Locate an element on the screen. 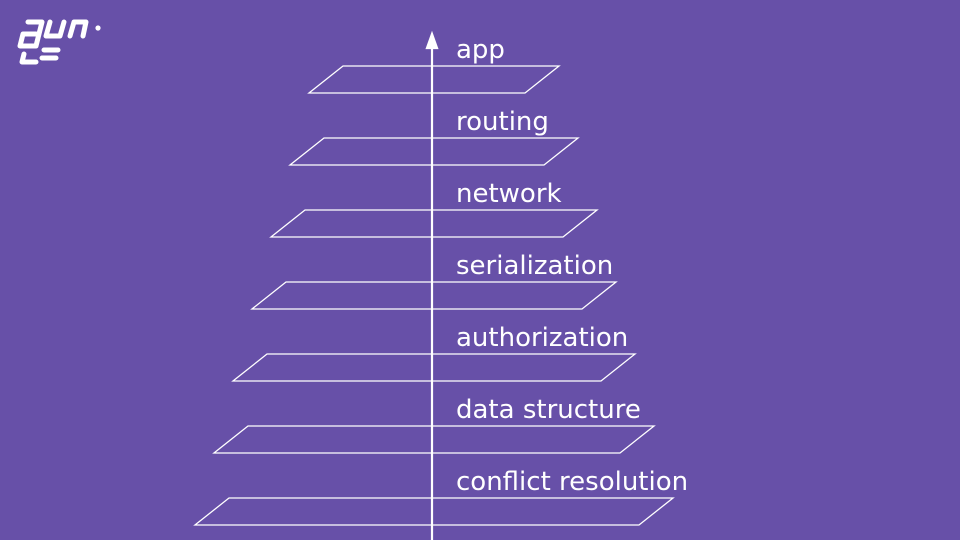 The height and width of the screenshot is (540, 960). layer-label: app is located at coordinates (480, 50).